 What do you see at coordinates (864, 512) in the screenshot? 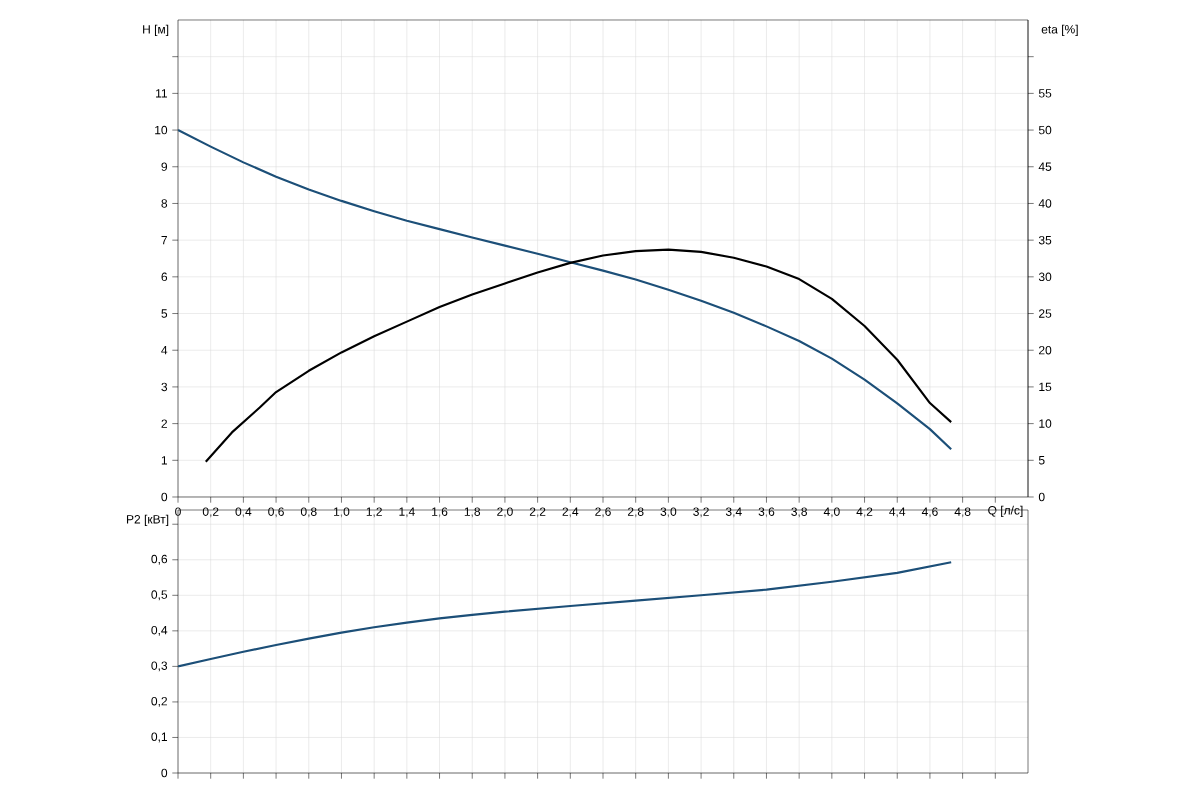
I see `x-tick-label: 4,2` at bounding box center [864, 512].